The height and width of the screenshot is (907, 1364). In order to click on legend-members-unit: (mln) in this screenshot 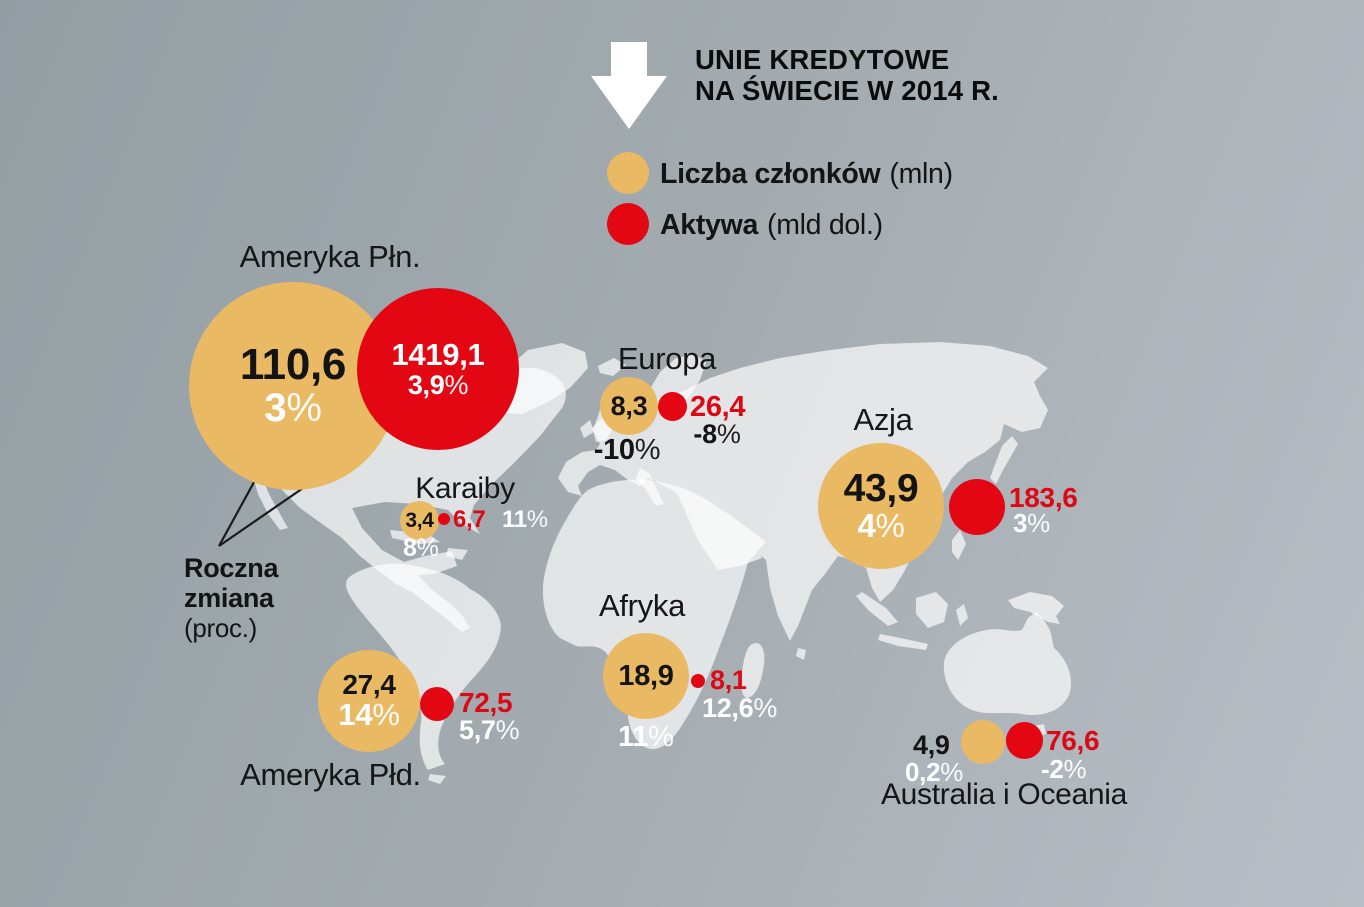, I will do `click(921, 174)`.